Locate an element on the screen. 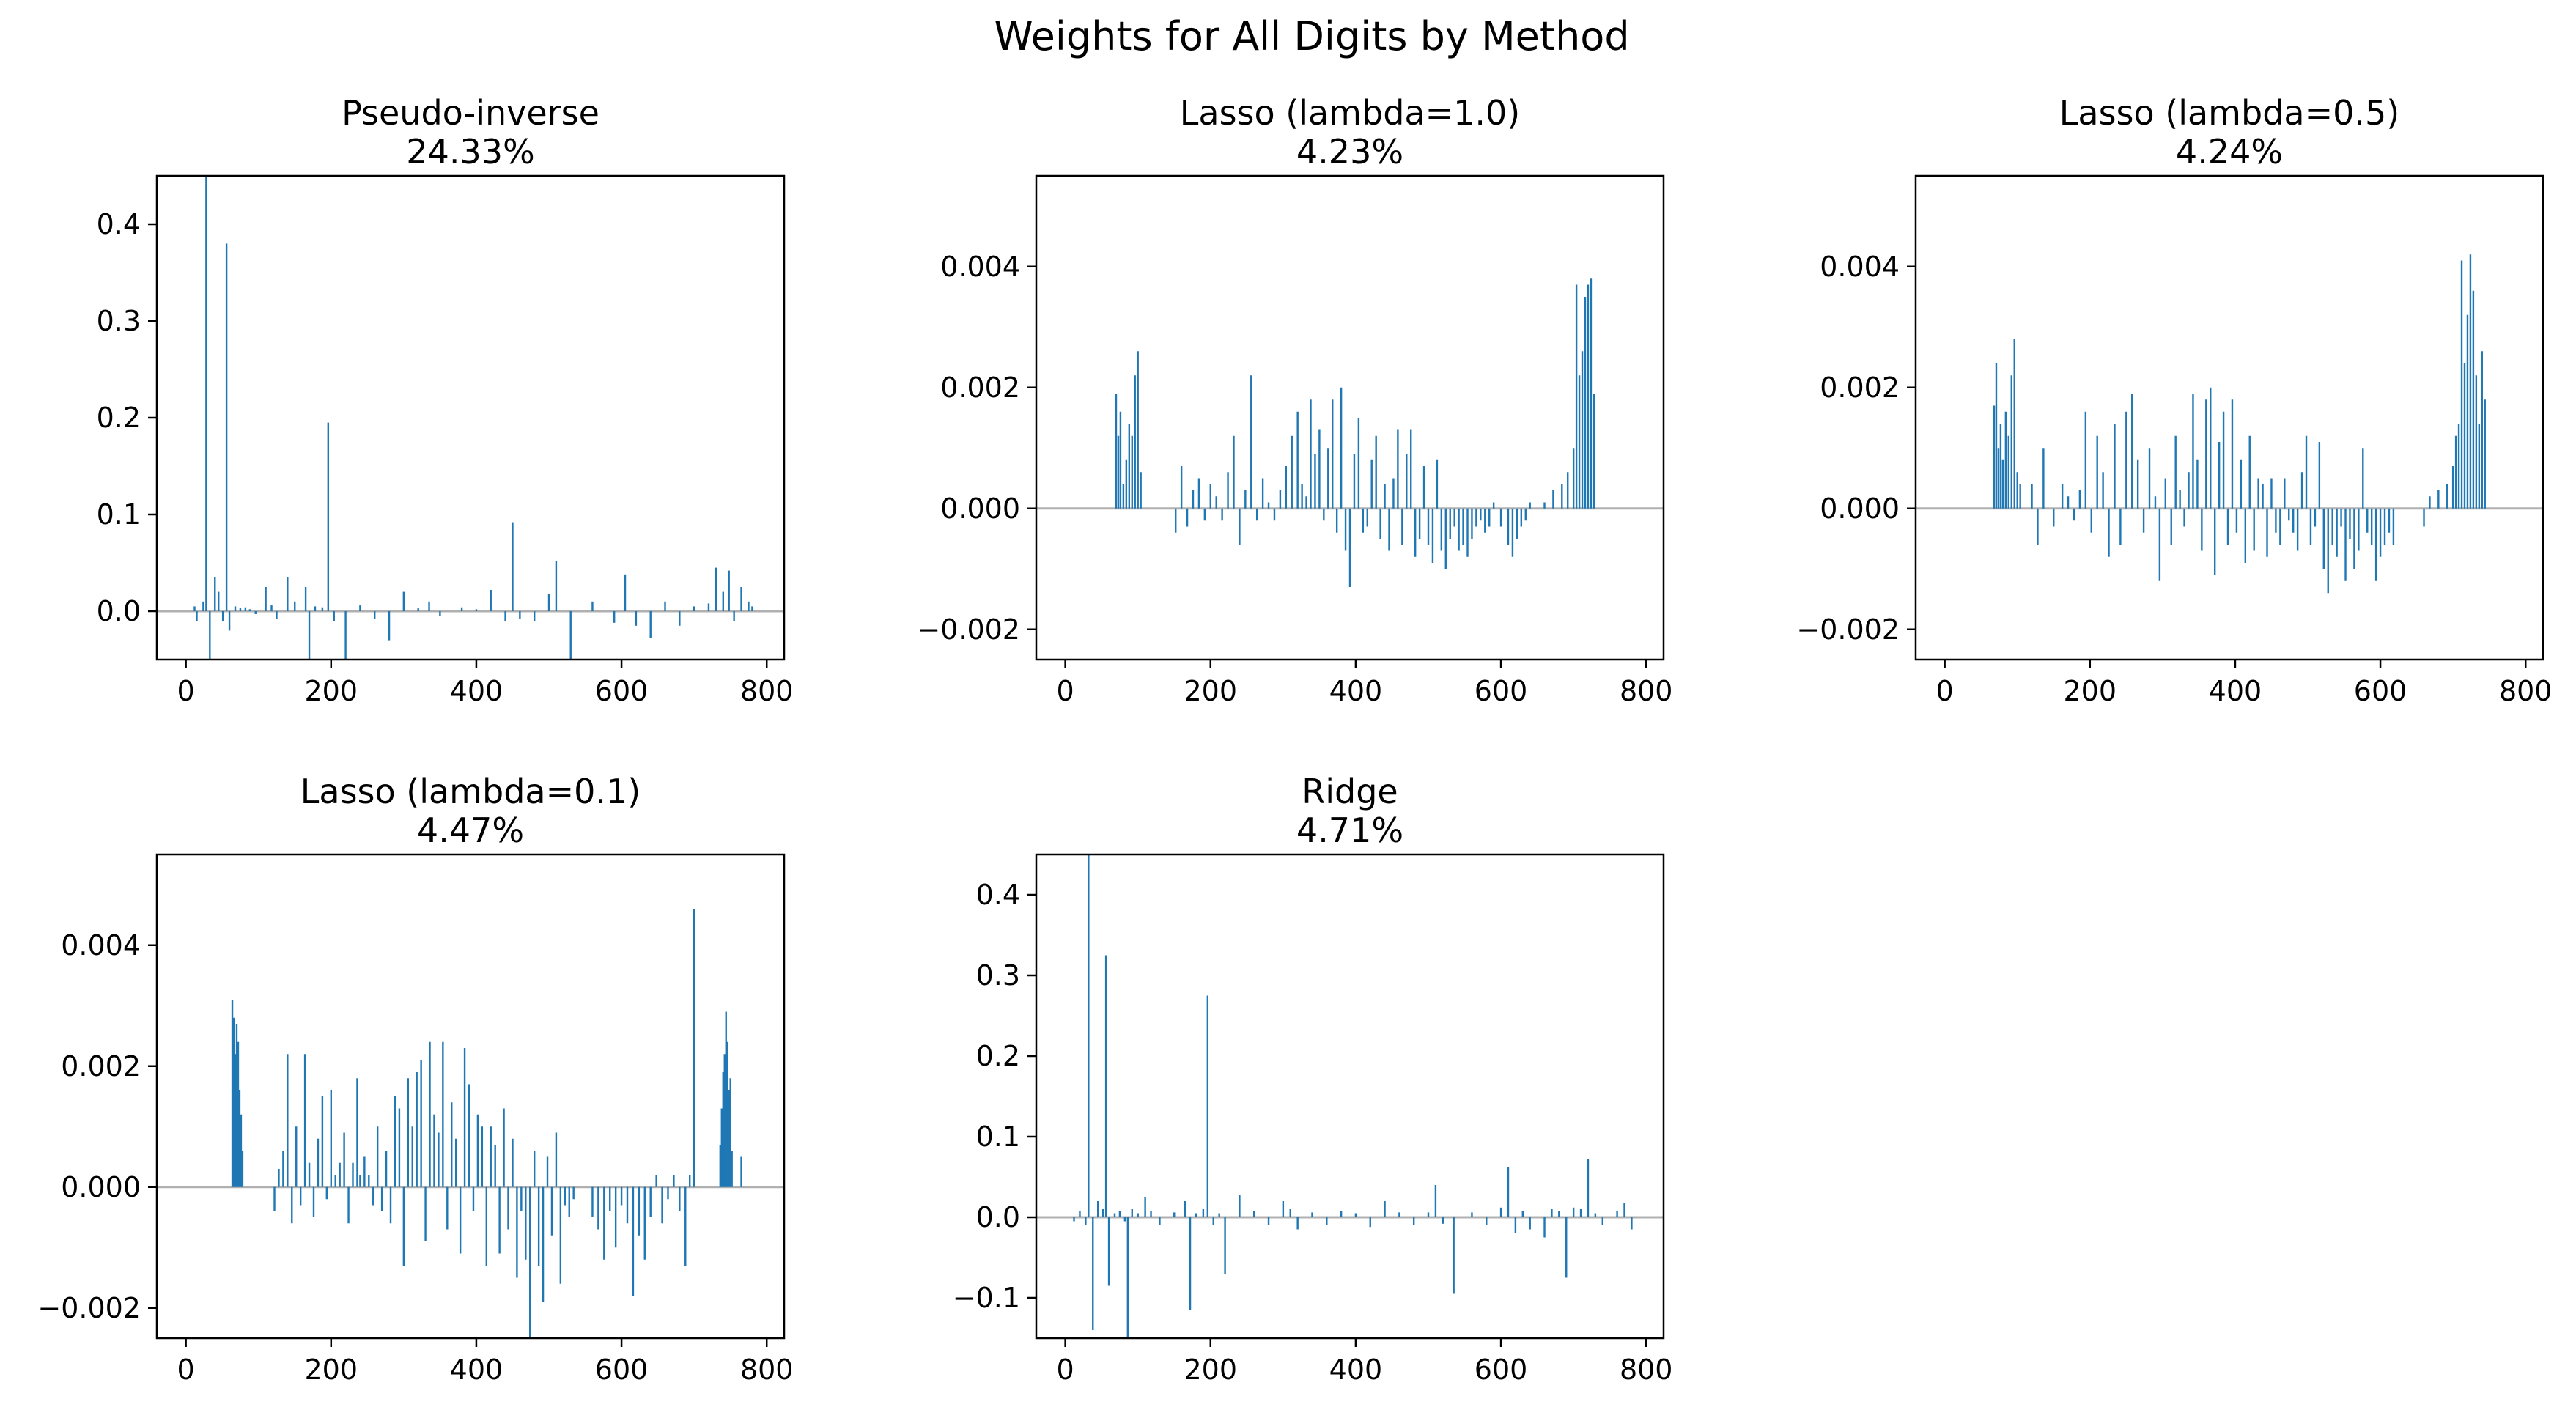 This screenshot has width=2576, height=1410. y-tick-label: 0.000 is located at coordinates (980, 508).